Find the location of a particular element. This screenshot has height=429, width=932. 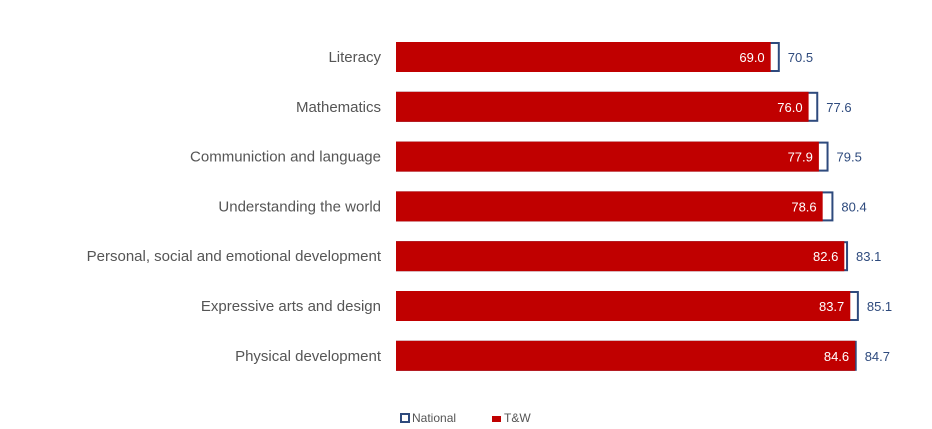

bar-row: Communiction and language 77.9 79.5 is located at coordinates (526, 156).